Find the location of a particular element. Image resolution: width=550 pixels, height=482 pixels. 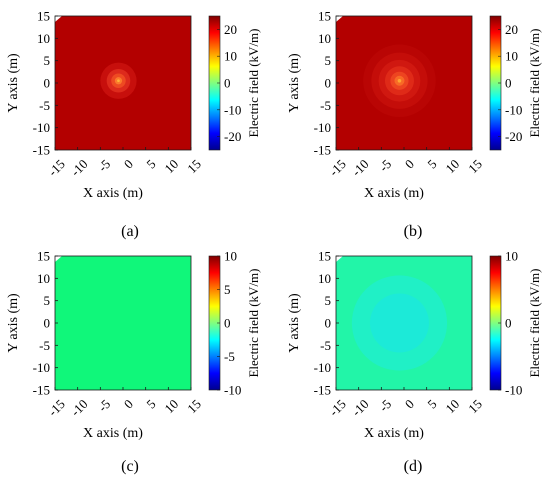

colorbar-tick-label: 5 is located at coordinates (227, 289).